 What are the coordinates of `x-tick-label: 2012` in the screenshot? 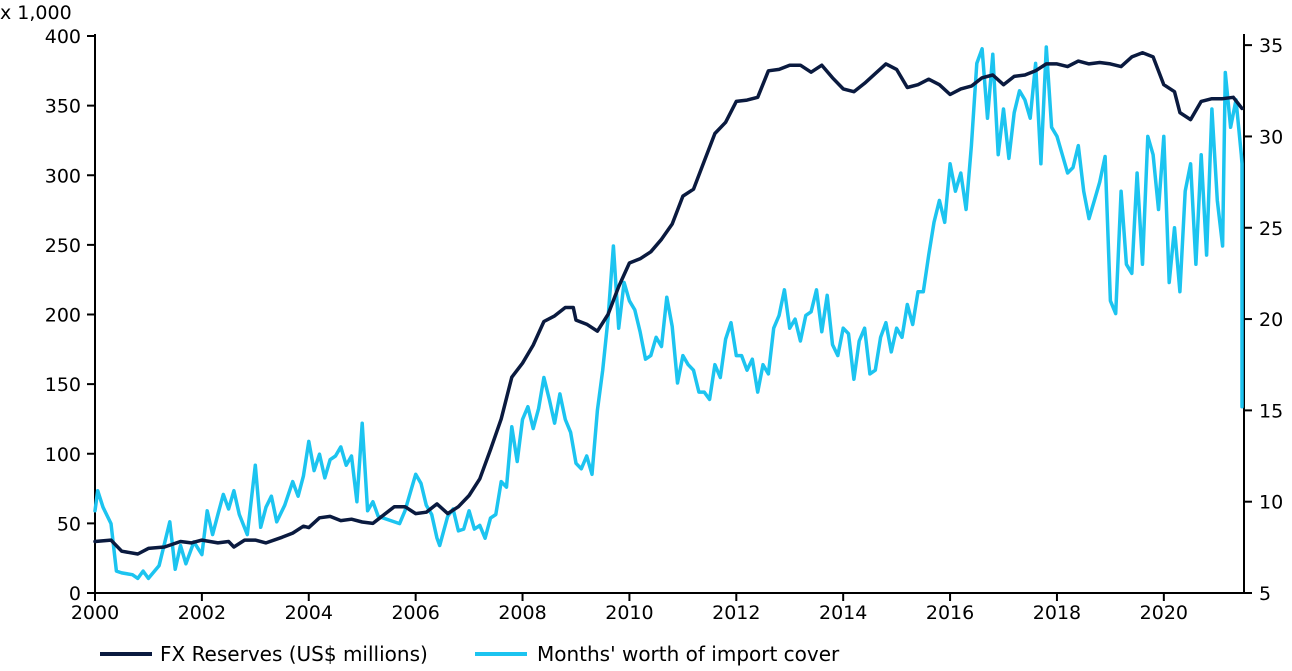 It's located at (736, 613).